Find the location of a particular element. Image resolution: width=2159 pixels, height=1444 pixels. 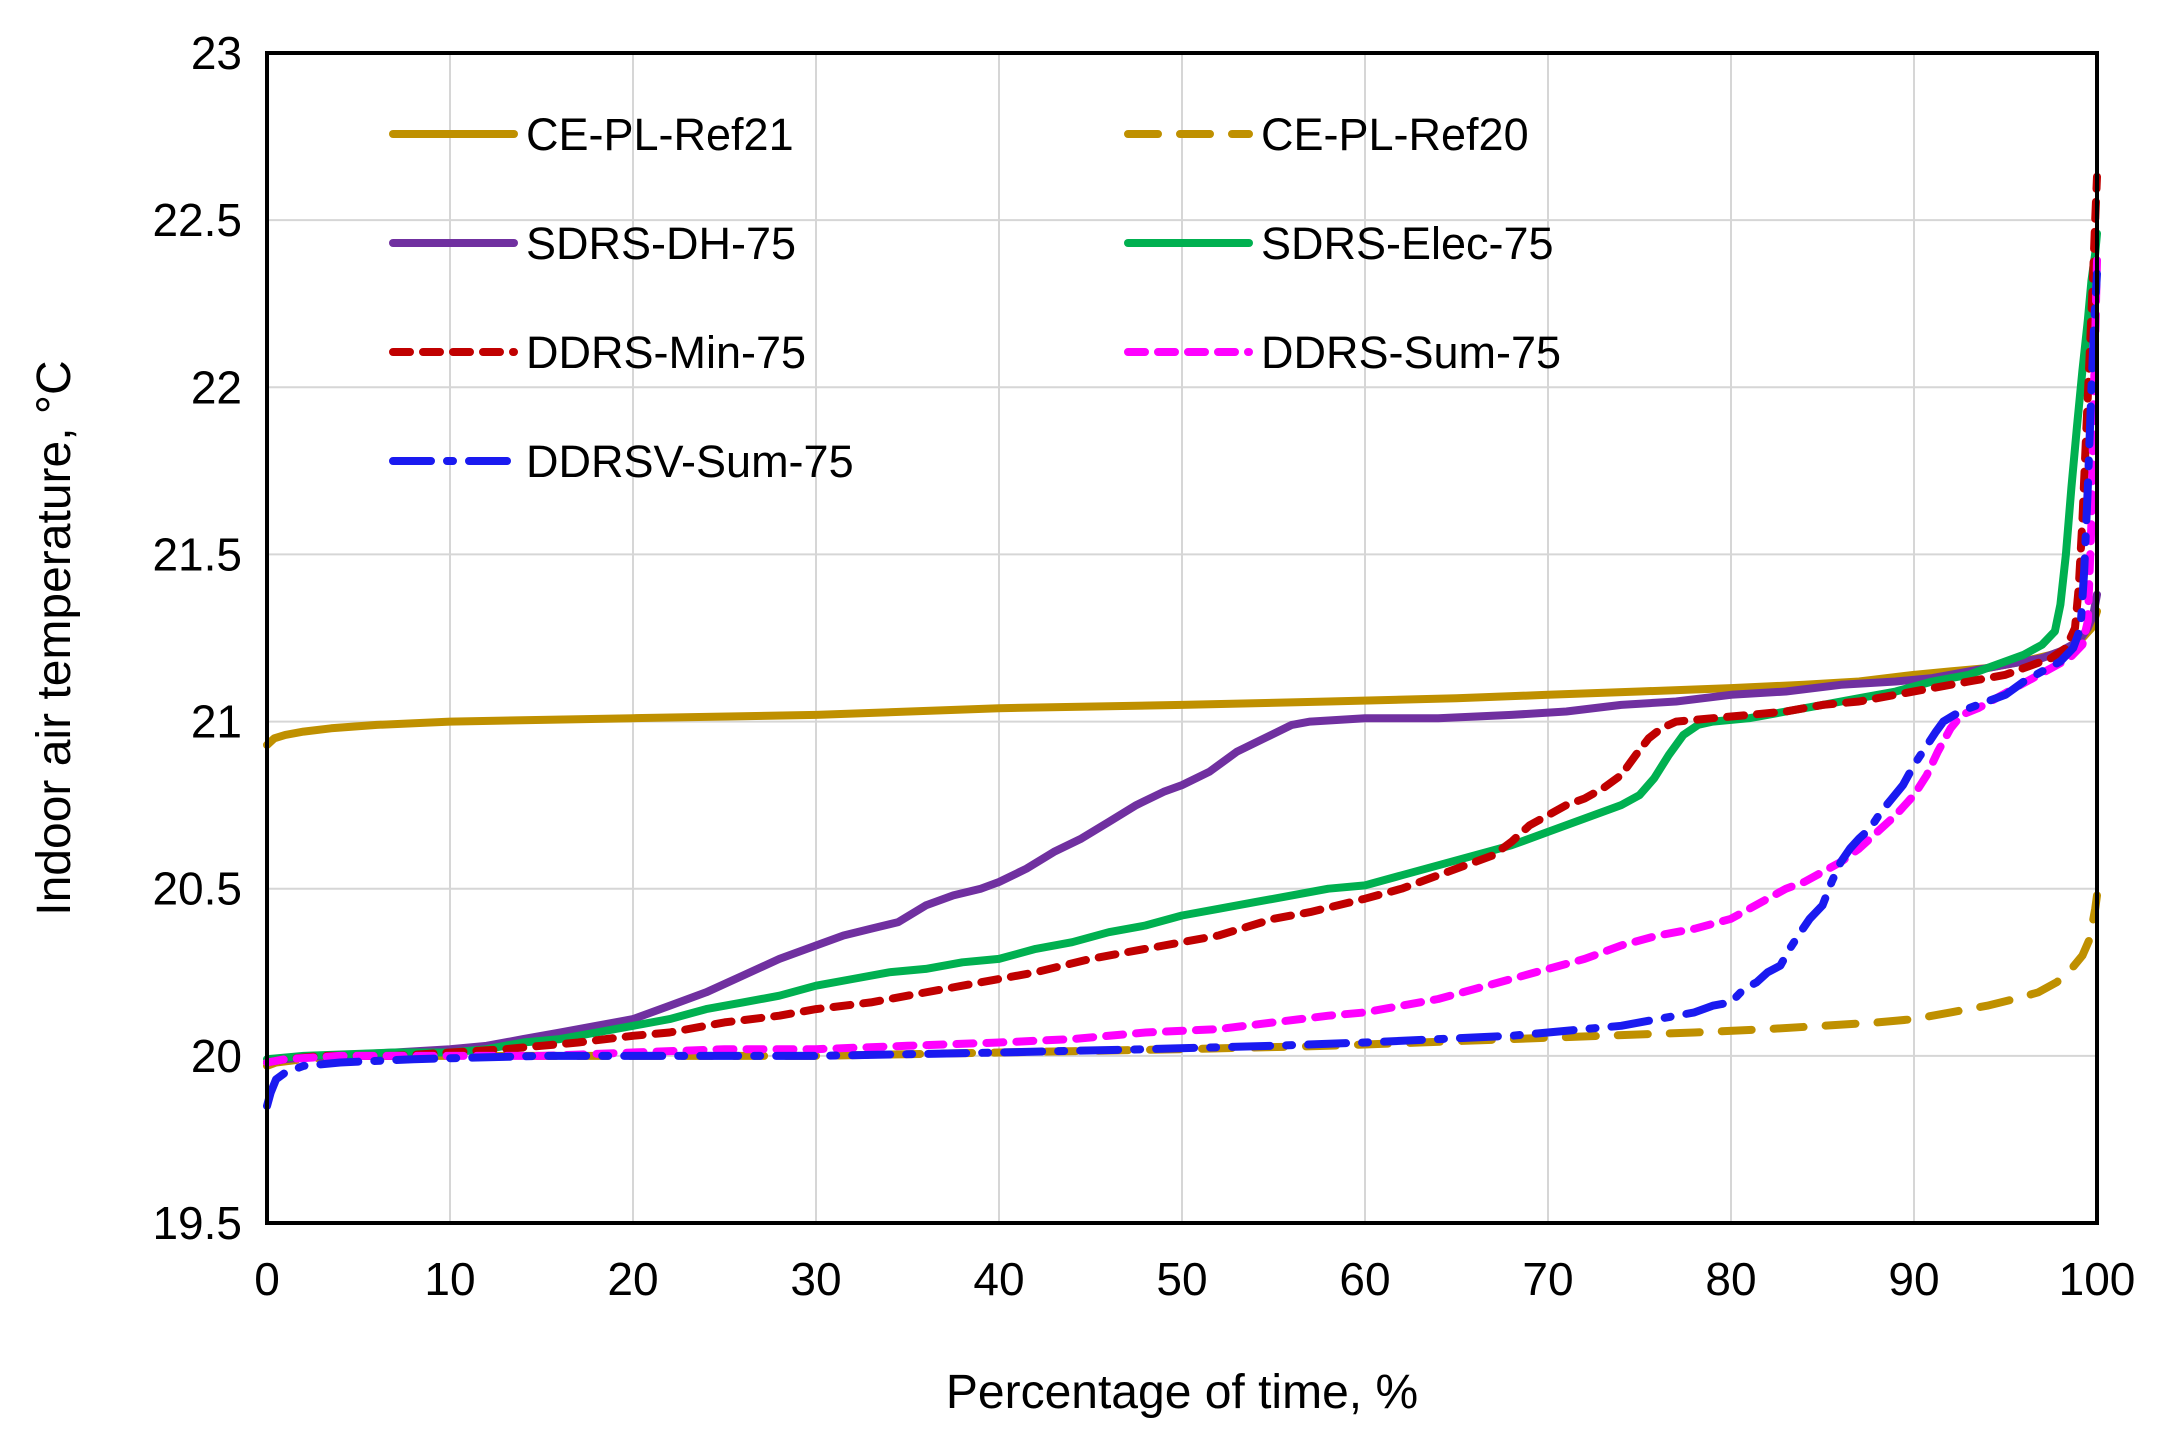

x-tick-label: 40 is located at coordinates (998, 1279).